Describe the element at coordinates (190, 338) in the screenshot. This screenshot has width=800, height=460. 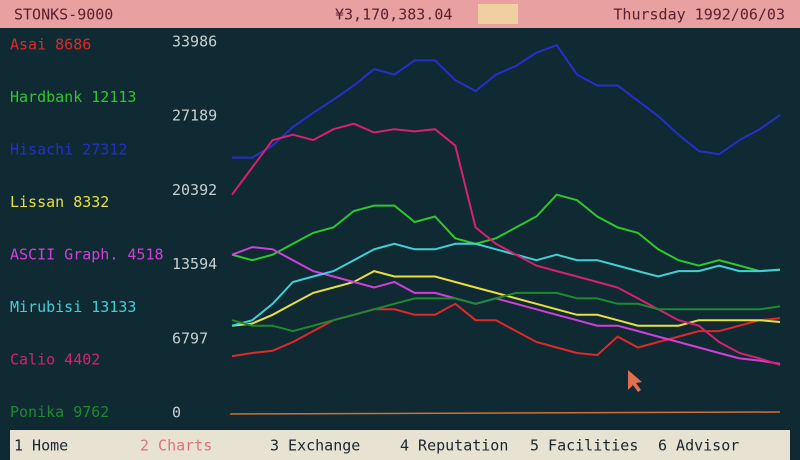
I see `y-tick-label: 6797` at that location.